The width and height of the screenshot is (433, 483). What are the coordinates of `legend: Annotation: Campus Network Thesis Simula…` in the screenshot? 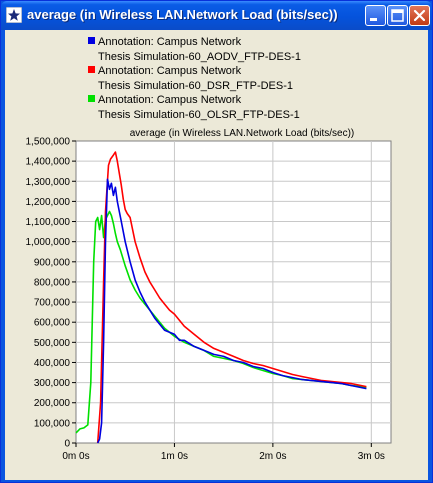 It's located at (194, 78).